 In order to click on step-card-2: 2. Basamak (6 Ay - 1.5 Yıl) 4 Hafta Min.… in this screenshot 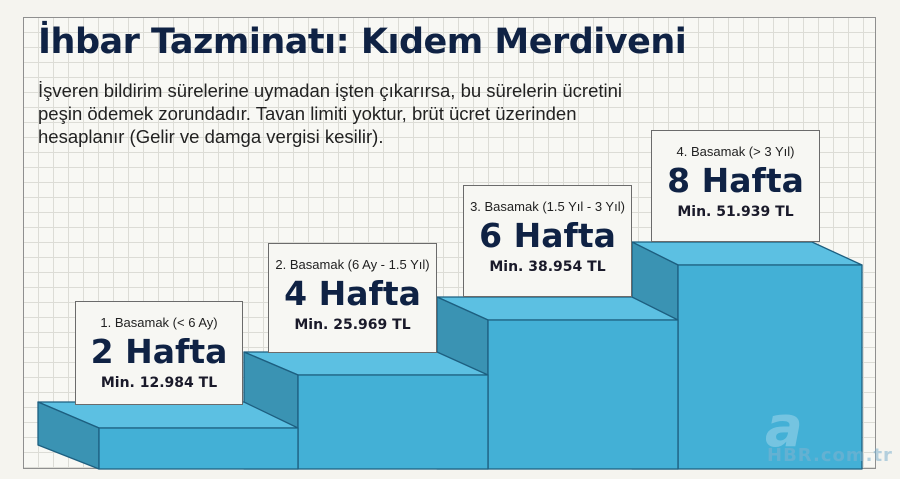, I will do `click(352, 298)`.